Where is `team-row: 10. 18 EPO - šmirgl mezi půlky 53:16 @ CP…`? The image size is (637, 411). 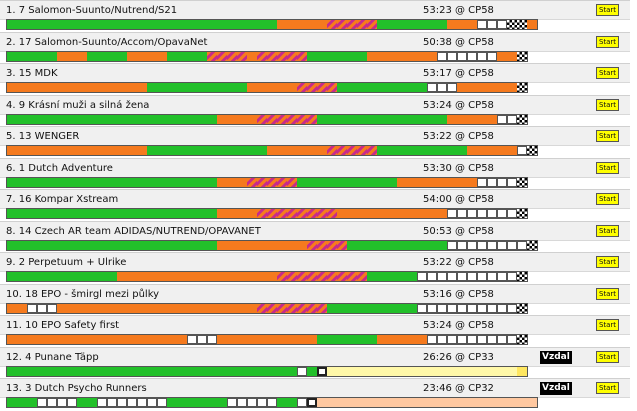
team-row: 10. 18 EPO - šmirgl mezi půlky 53:16 @ CP… is located at coordinates (318, 299).